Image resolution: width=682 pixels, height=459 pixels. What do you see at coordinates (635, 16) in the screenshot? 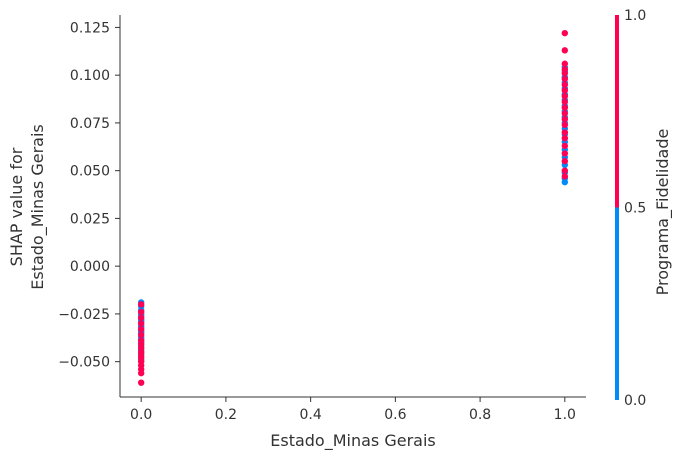
I see `colorbar-tick-label: 1.0` at bounding box center [635, 16].